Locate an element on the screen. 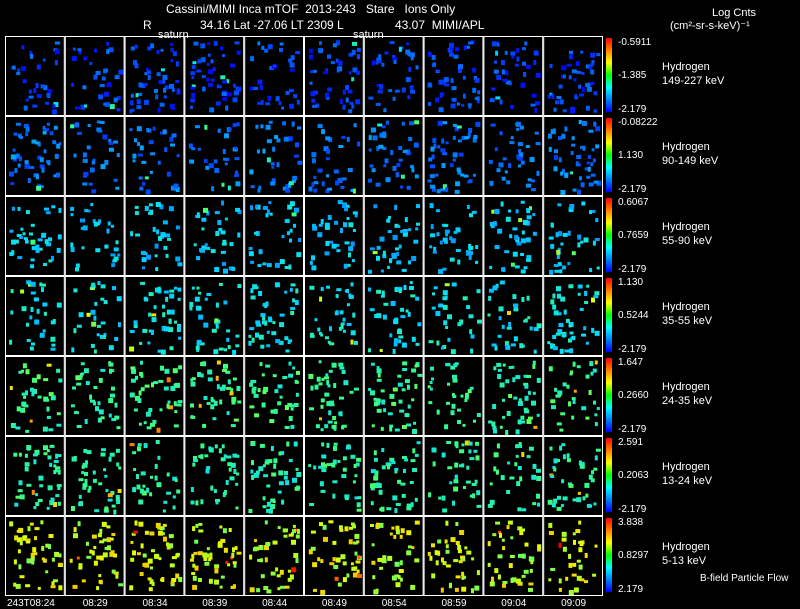 This screenshot has width=800, height=609. time-tick-label: 08:49 is located at coordinates (334, 603).